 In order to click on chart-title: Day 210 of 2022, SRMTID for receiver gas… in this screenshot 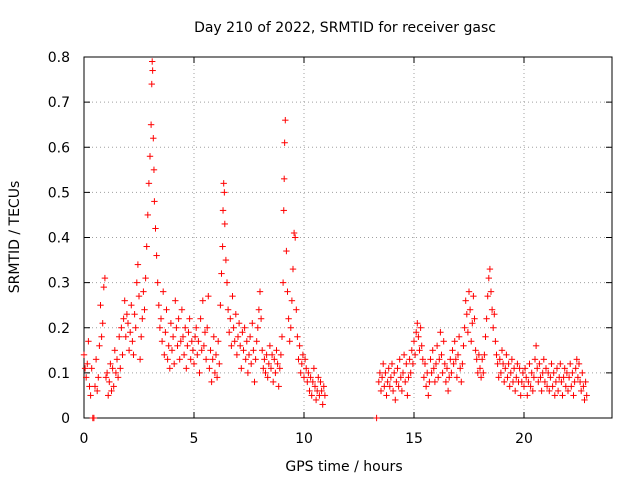, I will do `click(345, 28)`.